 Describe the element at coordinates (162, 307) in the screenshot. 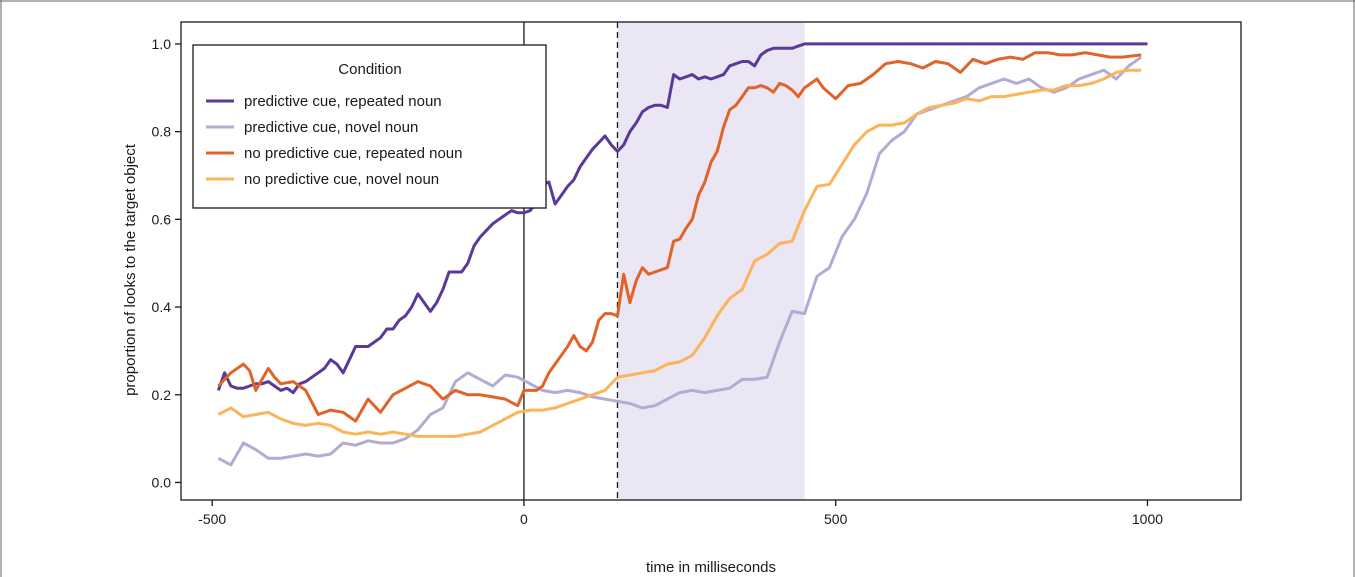

I see `y-tick-label: 0.4` at that location.